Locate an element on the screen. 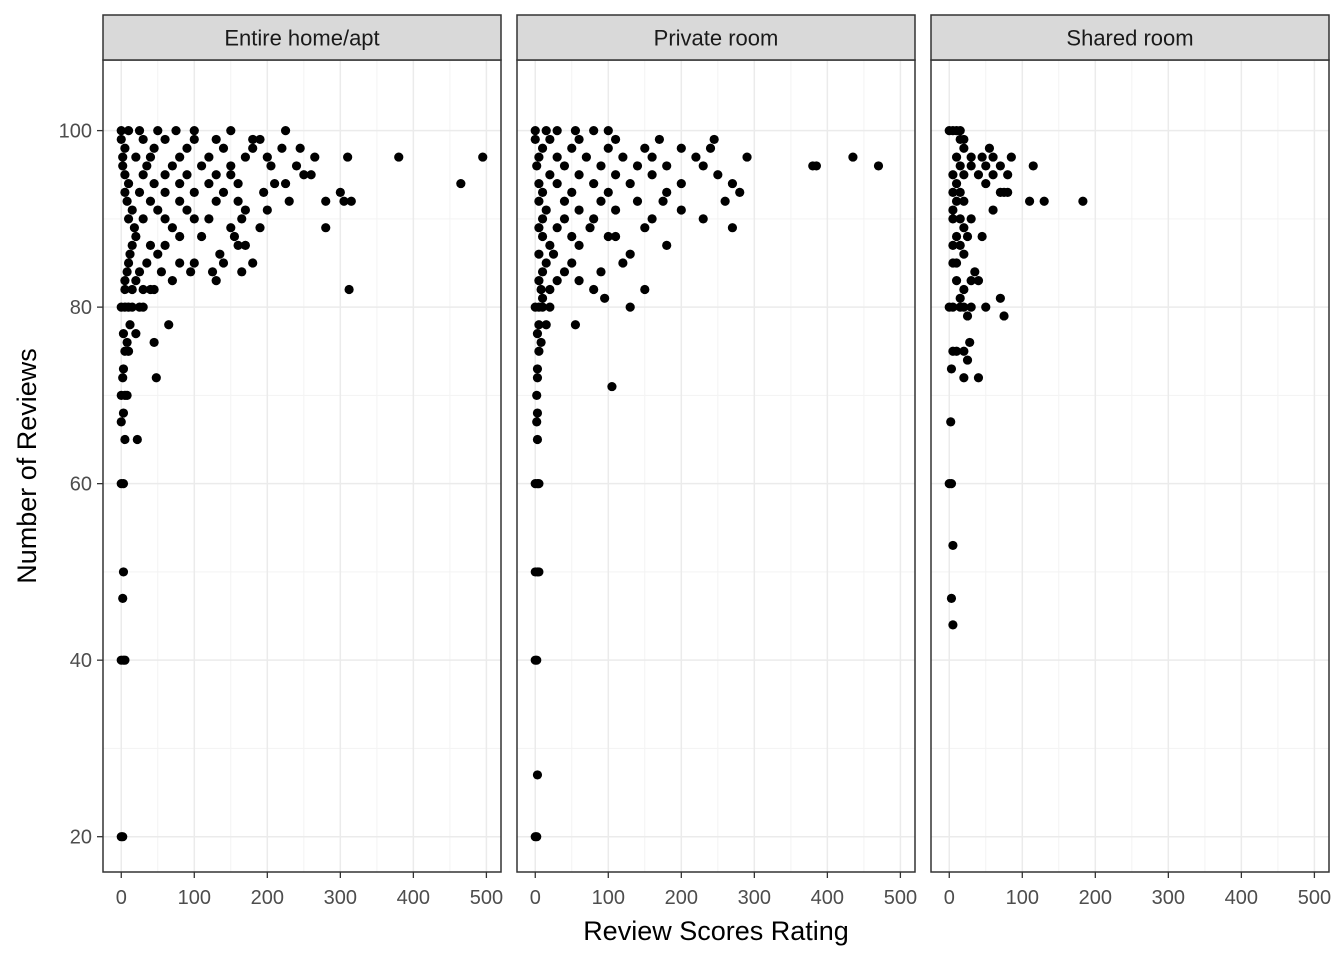 Image resolution: width=1344 pixels, height=965 pixels. x-tick-label: 500 is located at coordinates (486, 898).